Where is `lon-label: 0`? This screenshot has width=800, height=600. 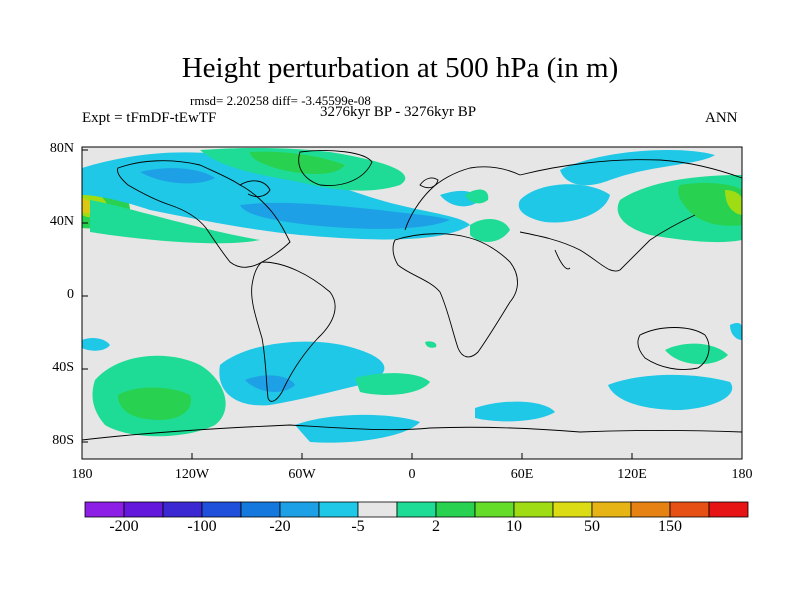
lon-label: 0 is located at coordinates (412, 474).